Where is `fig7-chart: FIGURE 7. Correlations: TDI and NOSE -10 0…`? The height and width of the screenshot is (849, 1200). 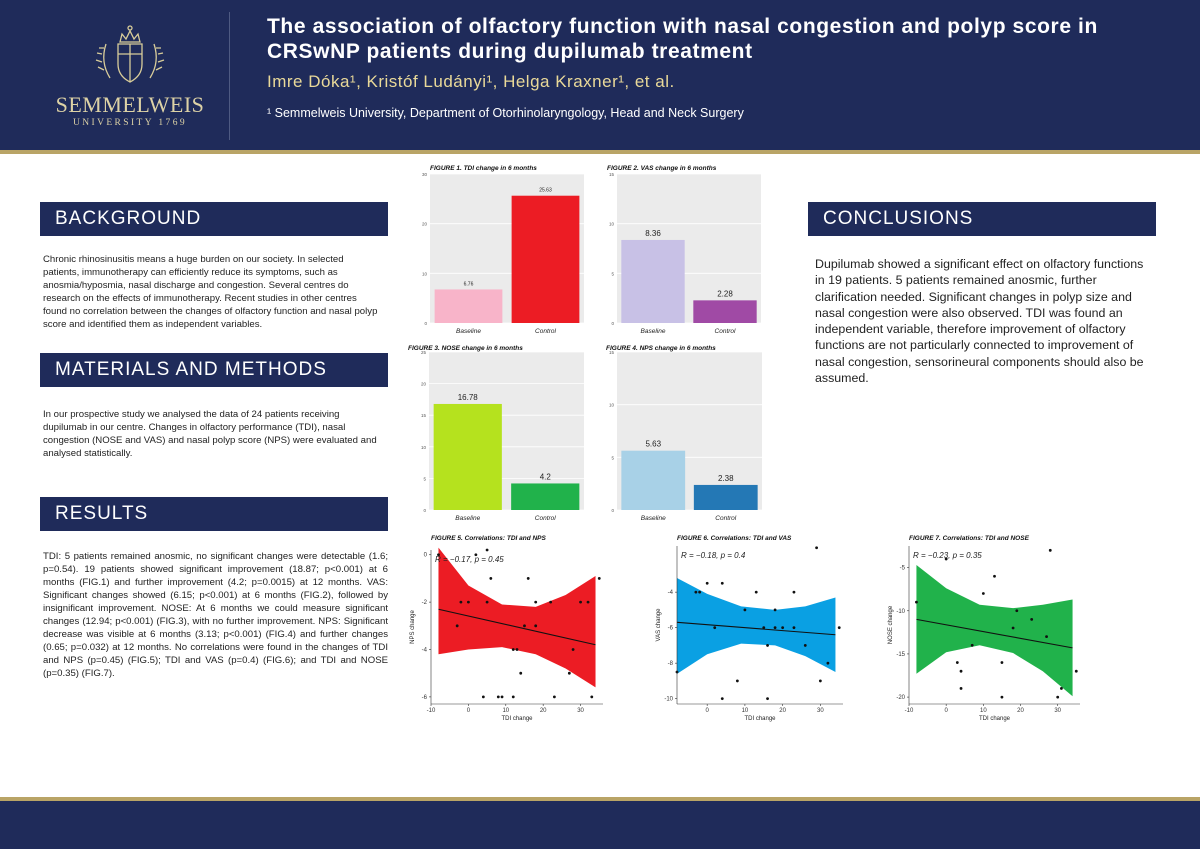
fig7-chart: FIGURE 7. Correlations: TDI and NOSE -10 0… is located at coordinates (984, 628).